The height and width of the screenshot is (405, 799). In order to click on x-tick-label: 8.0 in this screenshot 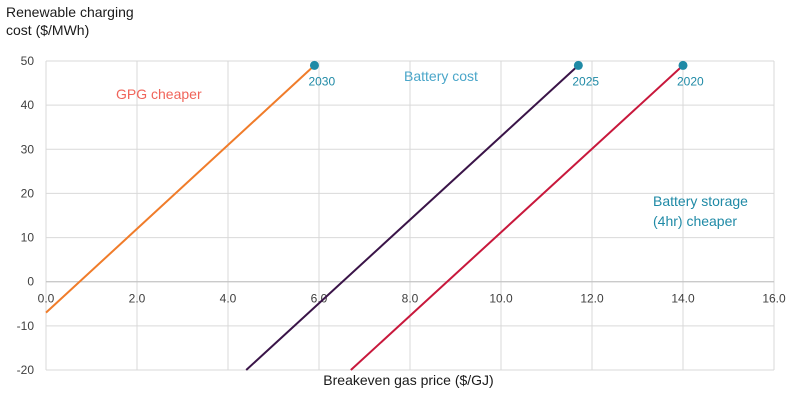, I will do `click(410, 299)`.